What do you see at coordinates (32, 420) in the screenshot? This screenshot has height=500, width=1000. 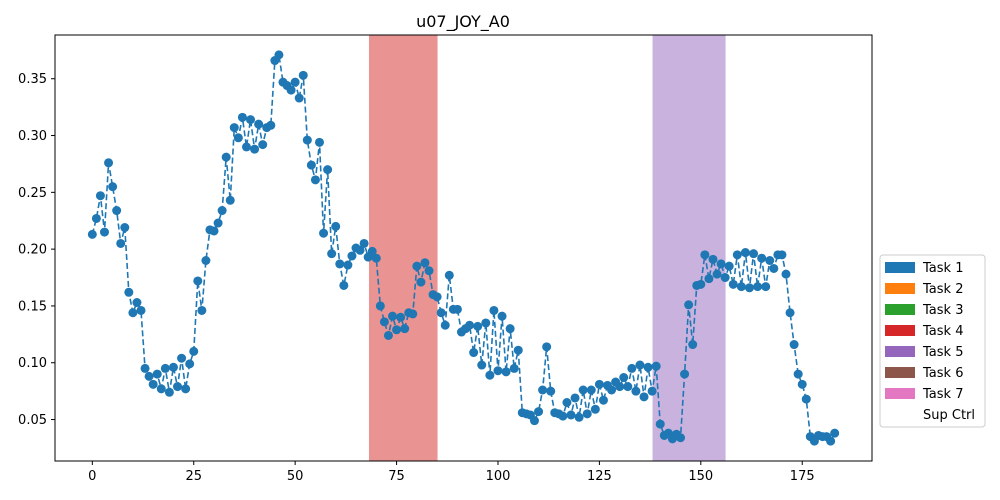 I see `y-tick-label: 0.05` at bounding box center [32, 420].